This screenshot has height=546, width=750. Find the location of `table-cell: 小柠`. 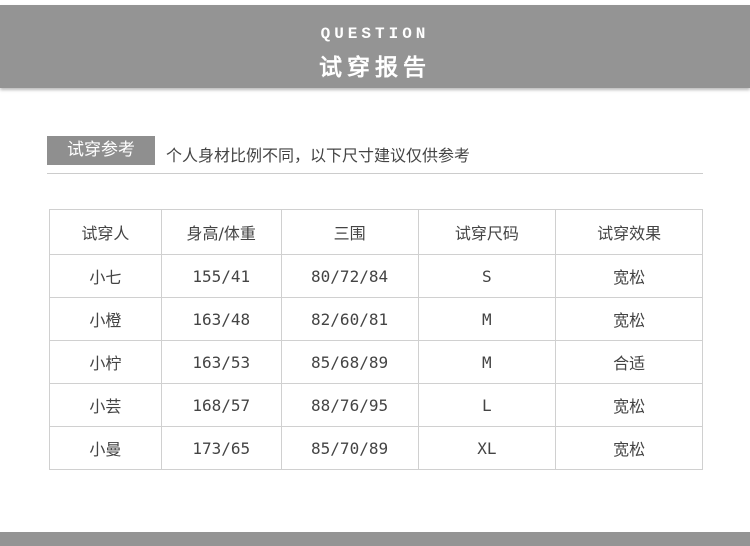

table-cell: 小柠 is located at coordinates (105, 362).